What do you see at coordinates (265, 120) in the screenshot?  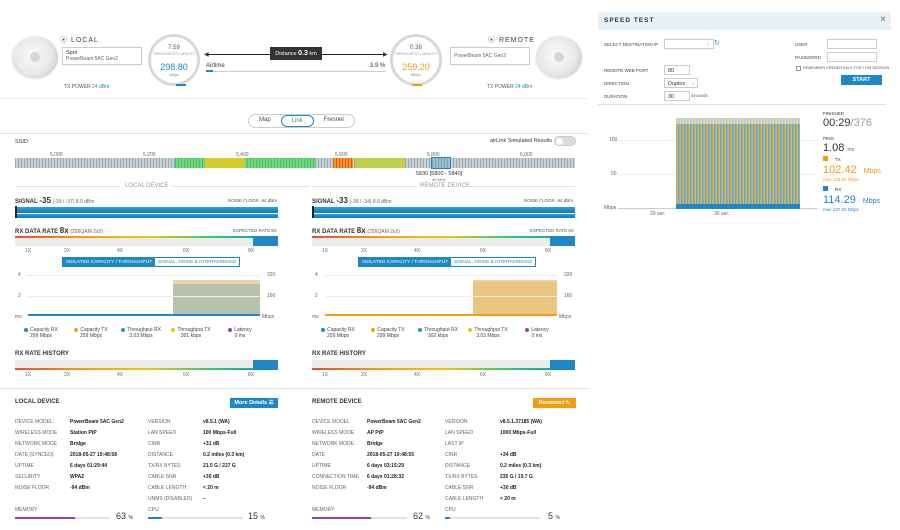 I see `tab-map: Map` at bounding box center [265, 120].